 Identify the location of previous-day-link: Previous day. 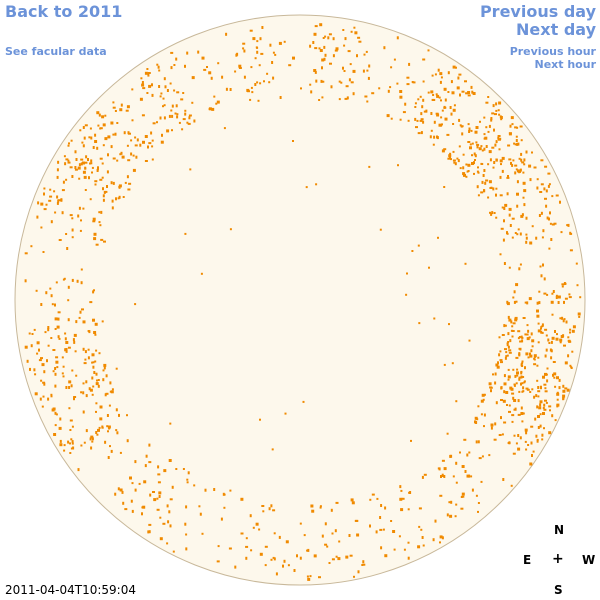
(537, 11).